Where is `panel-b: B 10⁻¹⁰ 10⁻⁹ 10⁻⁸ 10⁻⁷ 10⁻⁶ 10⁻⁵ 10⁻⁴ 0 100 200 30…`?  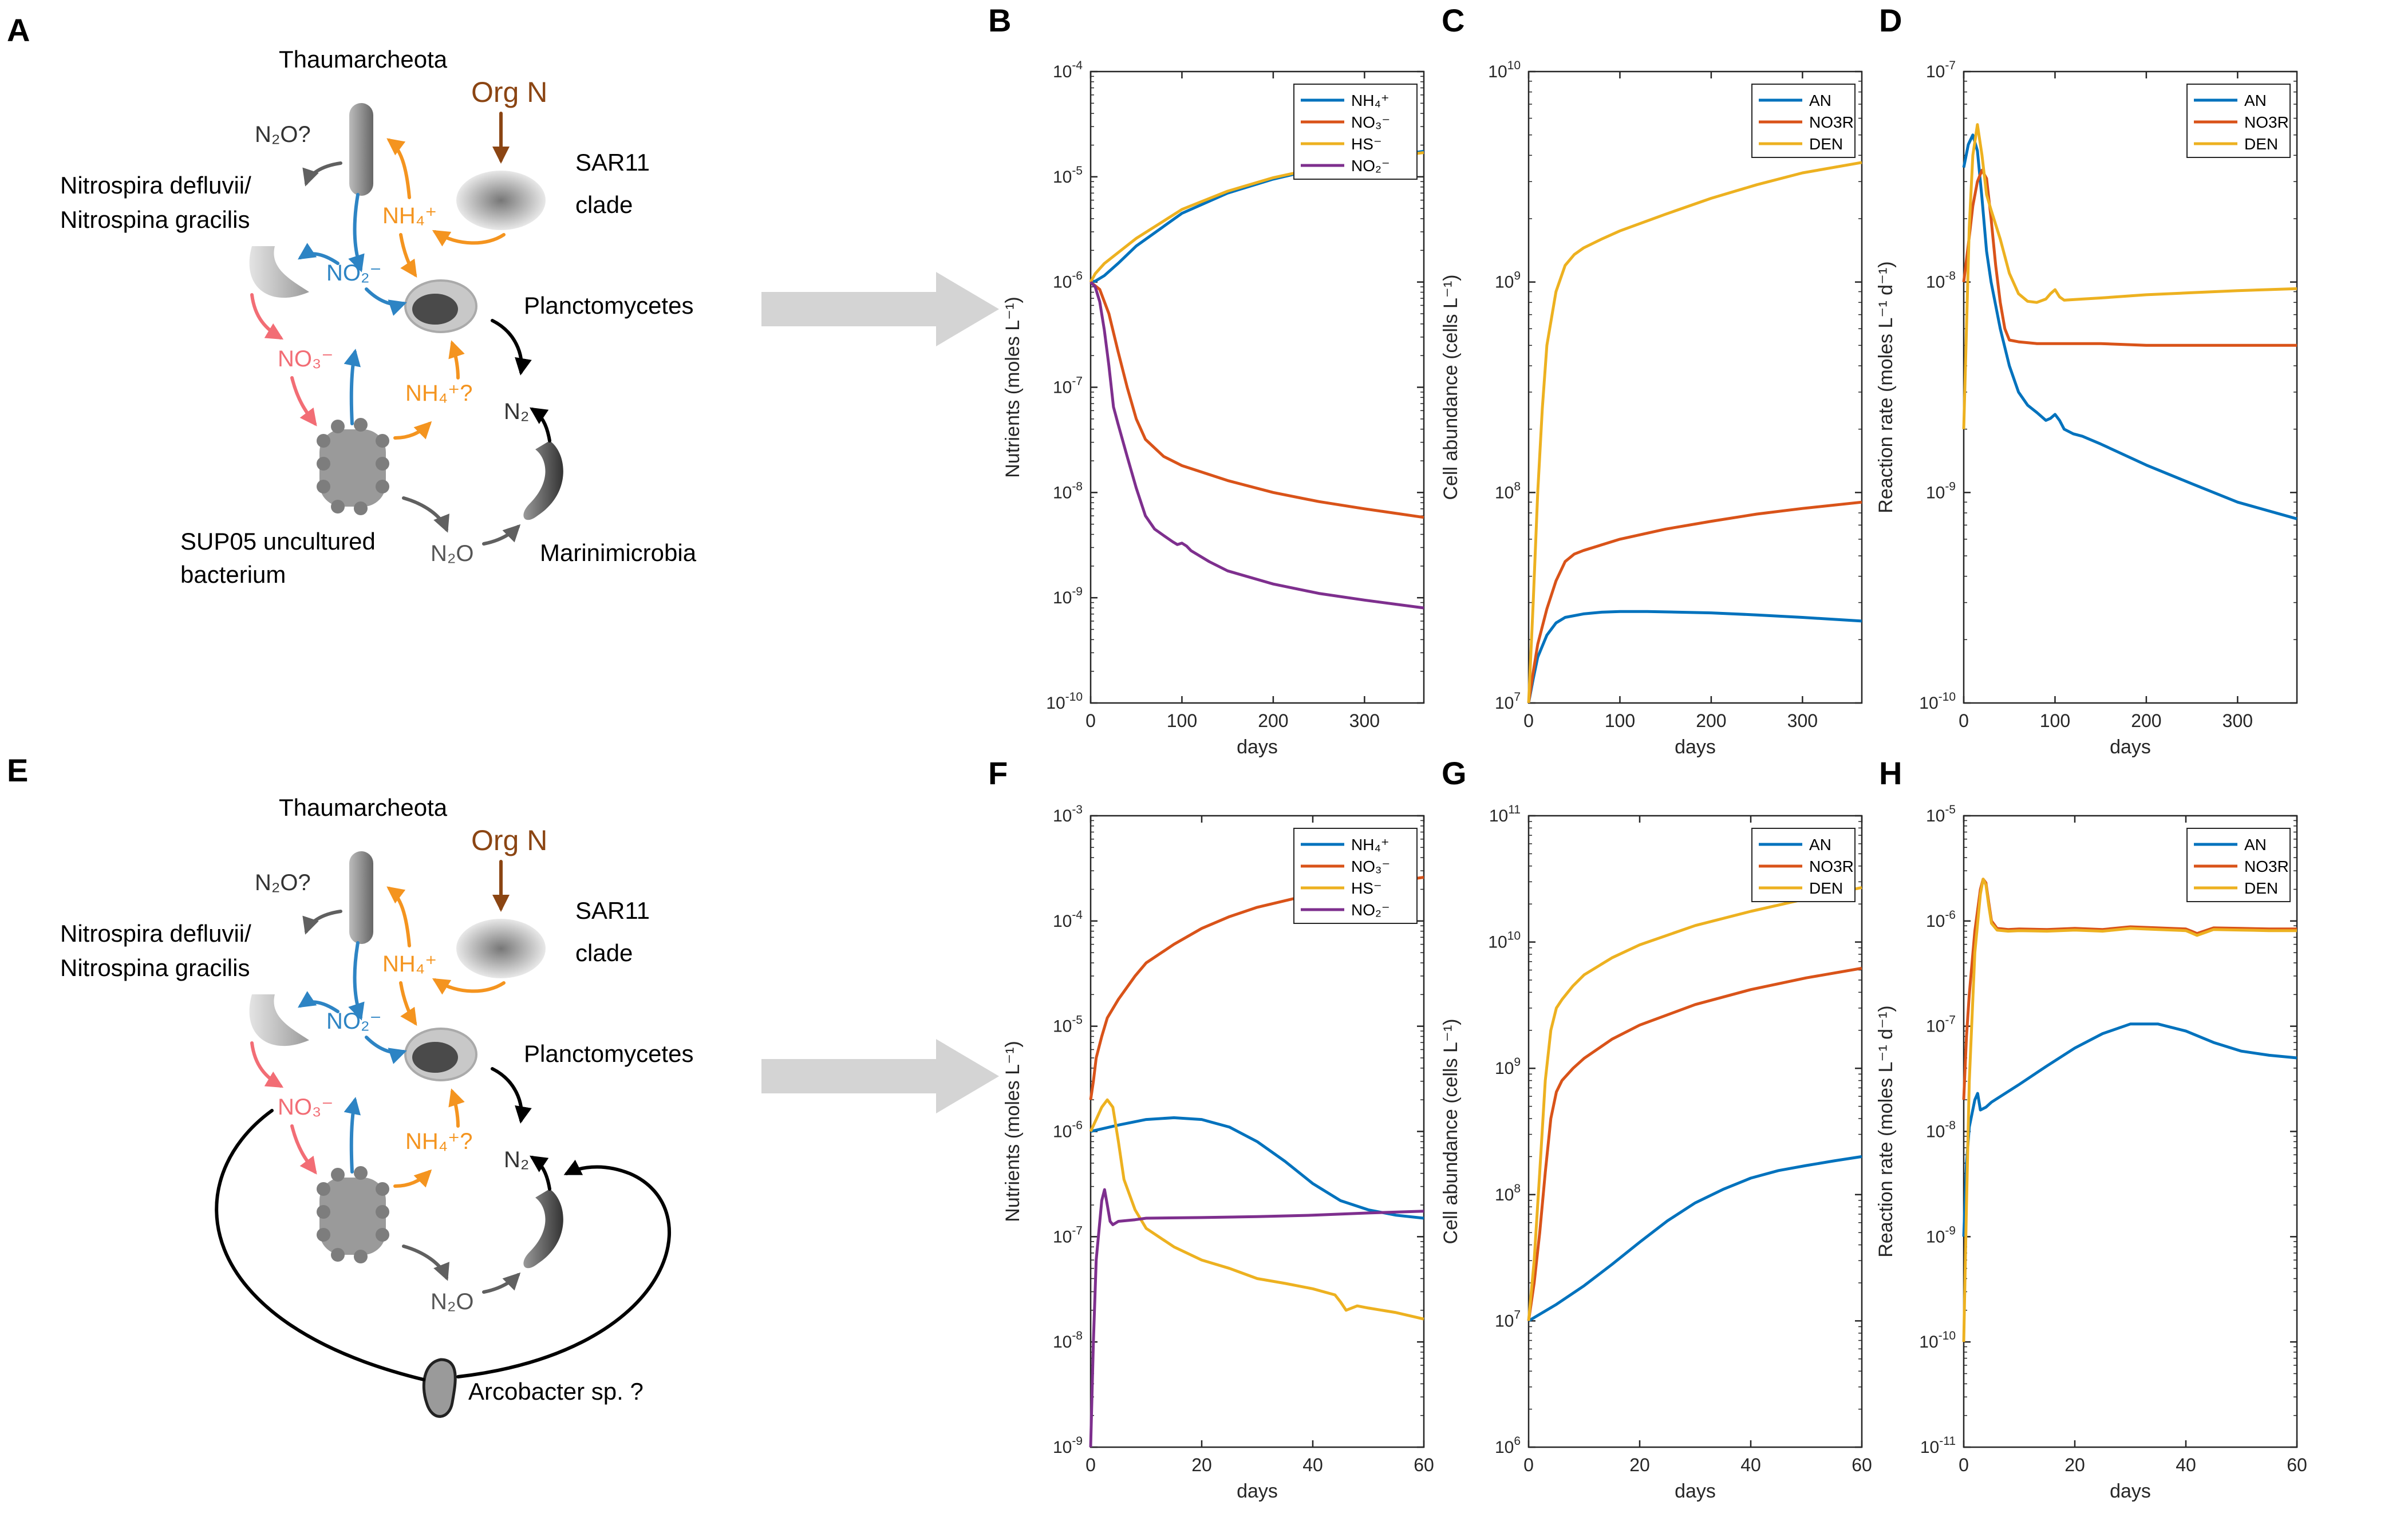 panel-b: B 10⁻¹⁰ 10⁻⁹ 10⁻⁸ 10⁻⁷ 10⁻⁶ 10⁻⁵ 10⁻⁴ 0 100 200 30… is located at coordinates (1206, 380).